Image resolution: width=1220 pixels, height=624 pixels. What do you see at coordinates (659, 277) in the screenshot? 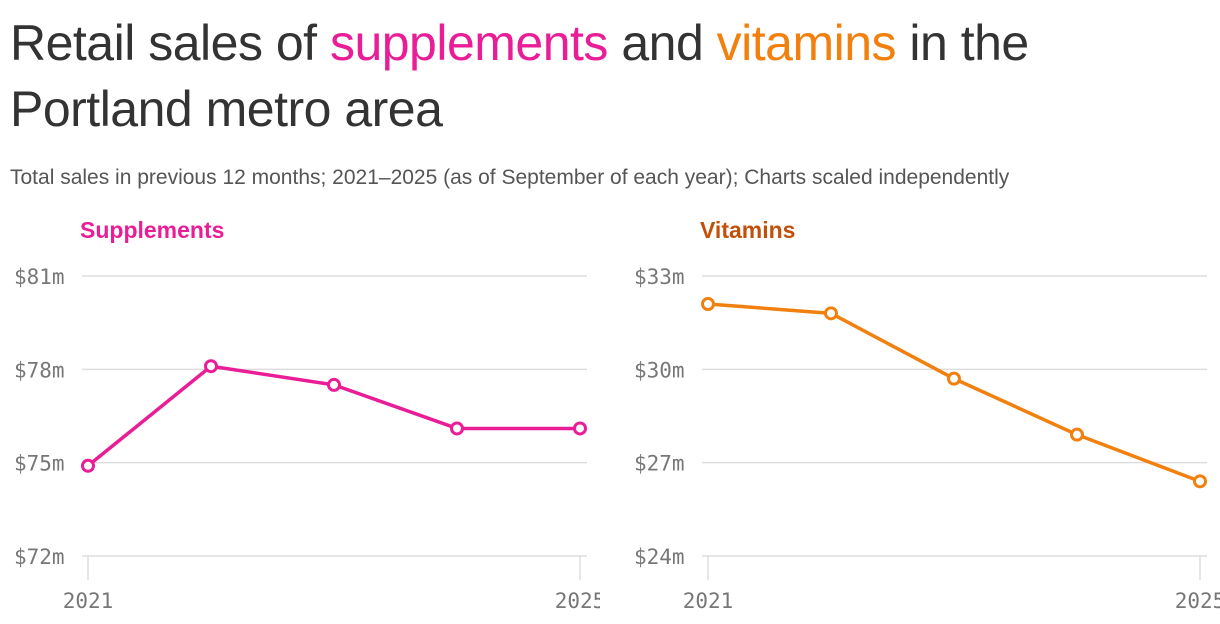
I see `y-tick-label: $33m` at bounding box center [659, 277].